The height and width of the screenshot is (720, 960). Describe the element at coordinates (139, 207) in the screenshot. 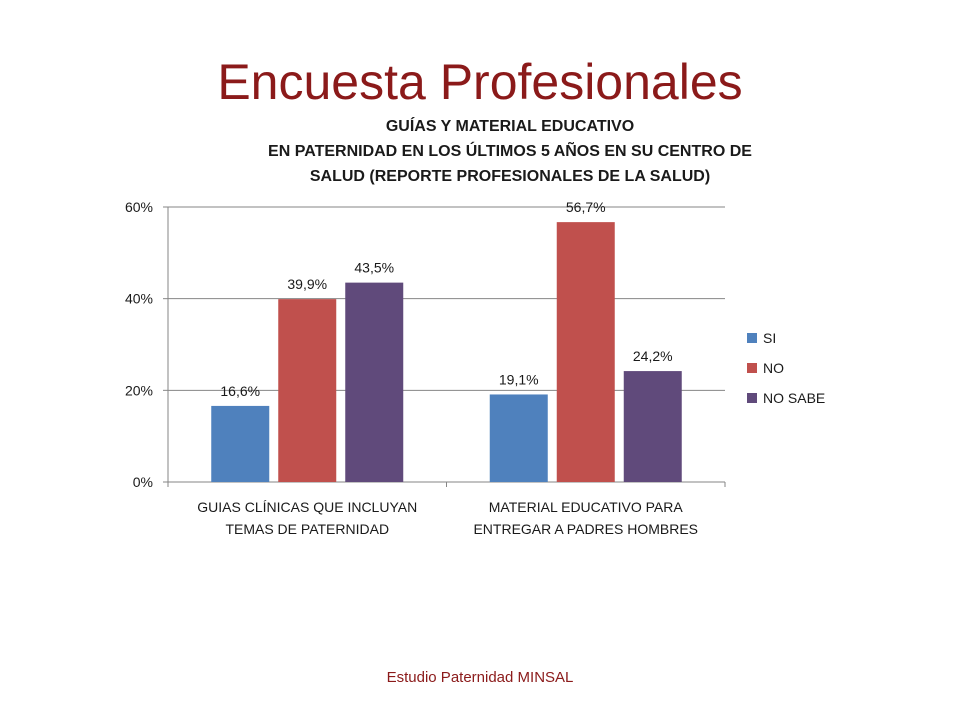

I see `y-tick-label: 60%` at that location.